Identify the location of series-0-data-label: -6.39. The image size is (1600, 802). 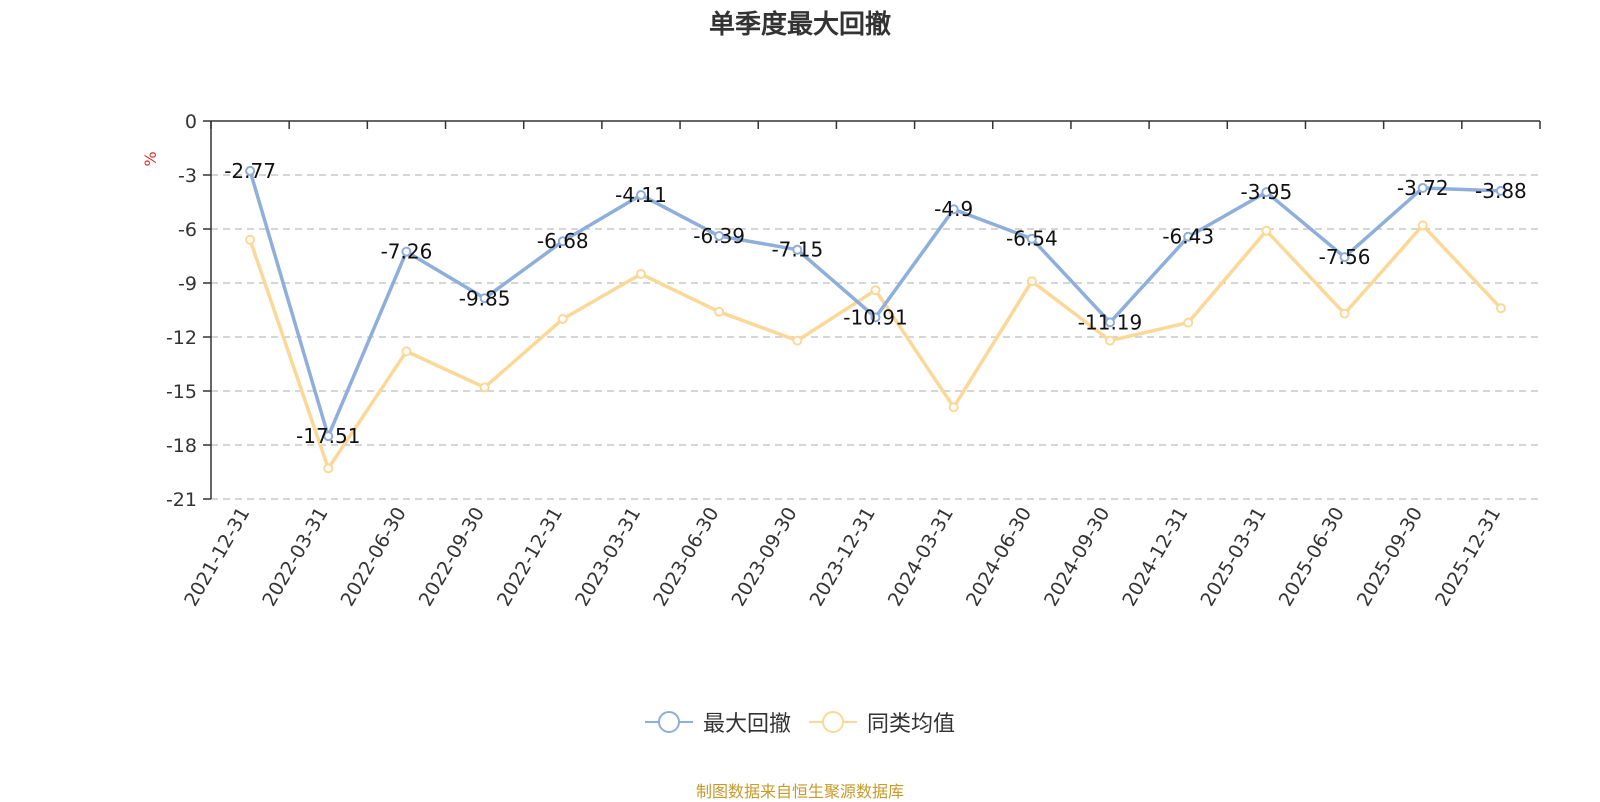
(719, 236).